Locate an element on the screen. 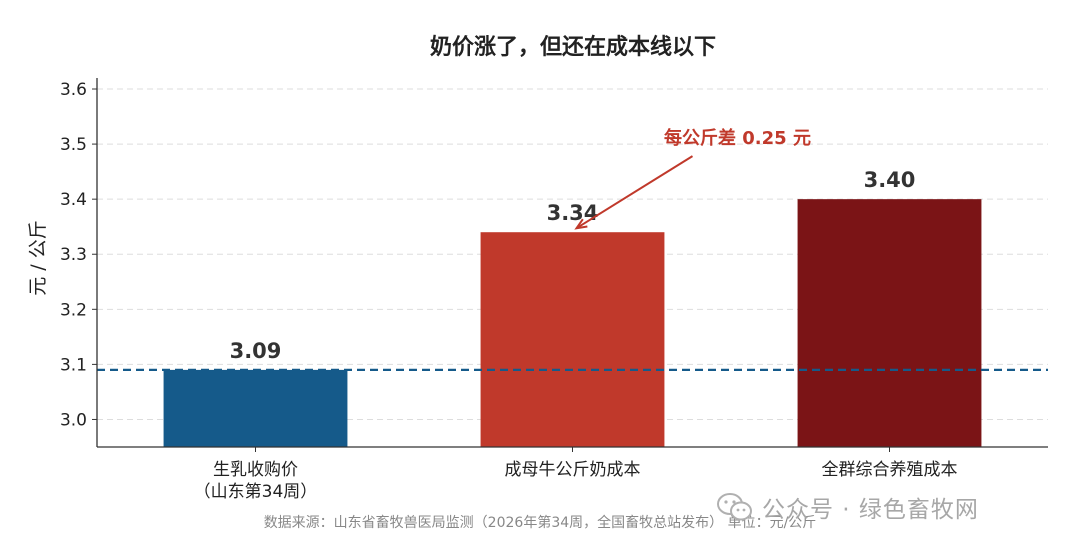  y-tick-label: 3.1 is located at coordinates (73, 365).